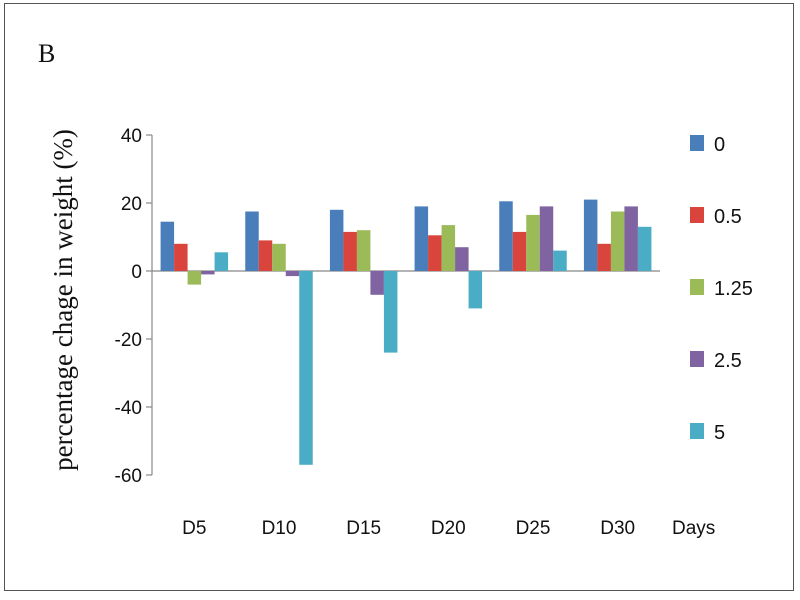 This screenshot has height=600, width=800. Describe the element at coordinates (131, 204) in the screenshot. I see `y-tick-label: 20` at that location.